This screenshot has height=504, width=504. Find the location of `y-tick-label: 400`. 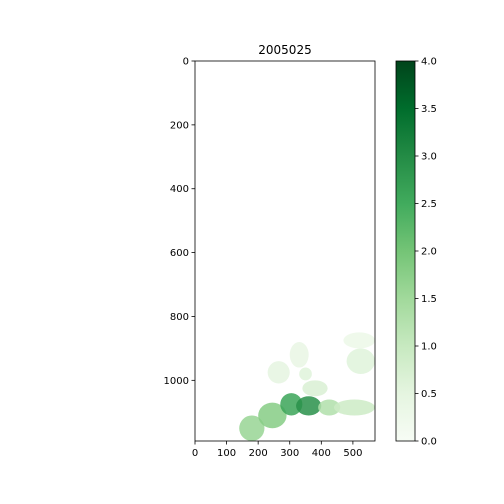

y-tick-label: 400 is located at coordinates (179, 189).